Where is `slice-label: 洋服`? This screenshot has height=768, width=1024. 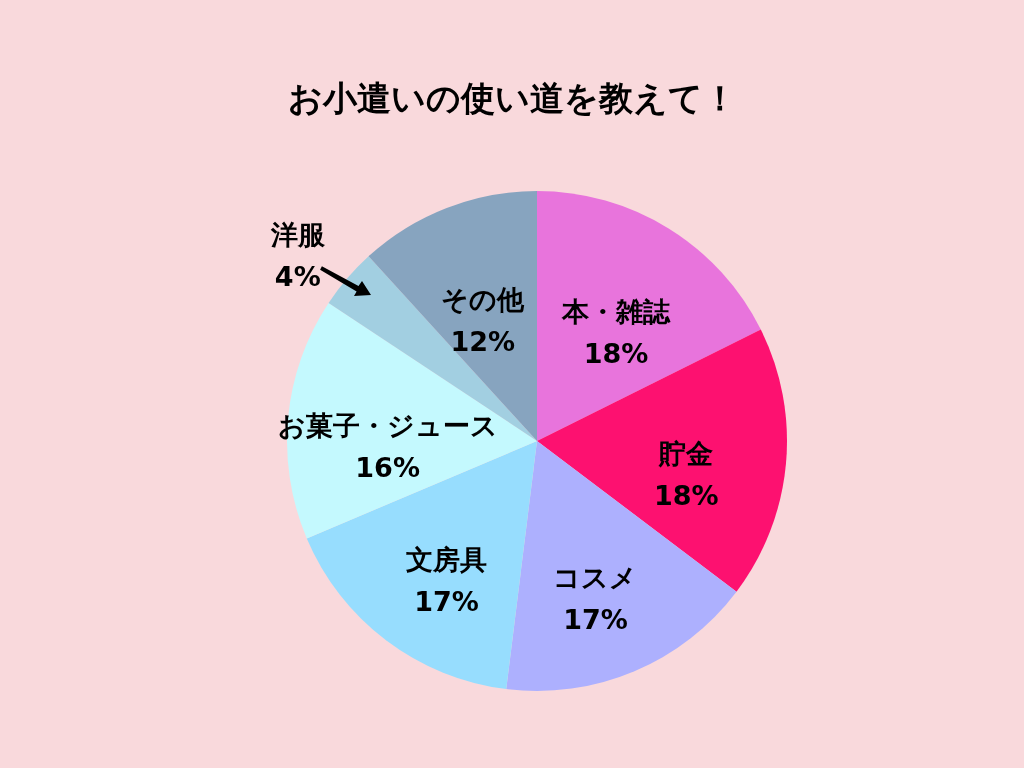 slice-label: 洋服 is located at coordinates (297, 235).